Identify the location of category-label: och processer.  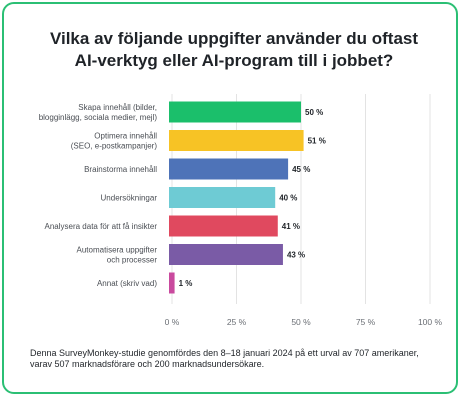
(132, 260).